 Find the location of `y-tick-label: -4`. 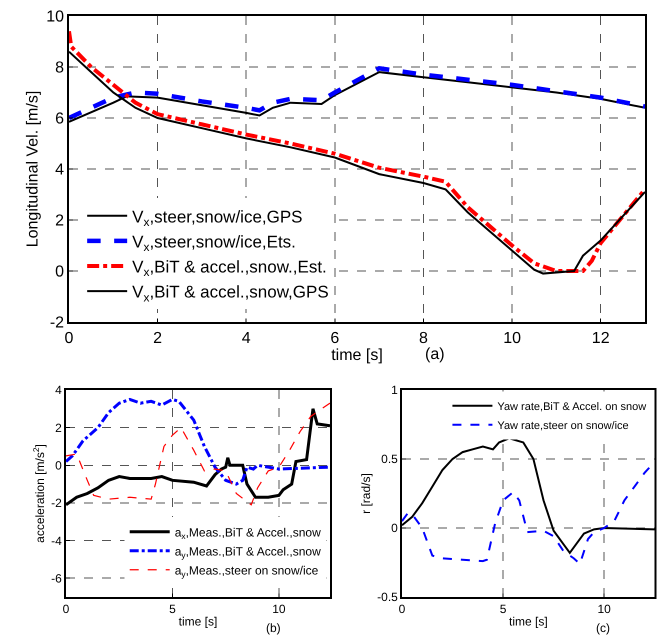

y-tick-label: -4 is located at coordinates (56, 541).